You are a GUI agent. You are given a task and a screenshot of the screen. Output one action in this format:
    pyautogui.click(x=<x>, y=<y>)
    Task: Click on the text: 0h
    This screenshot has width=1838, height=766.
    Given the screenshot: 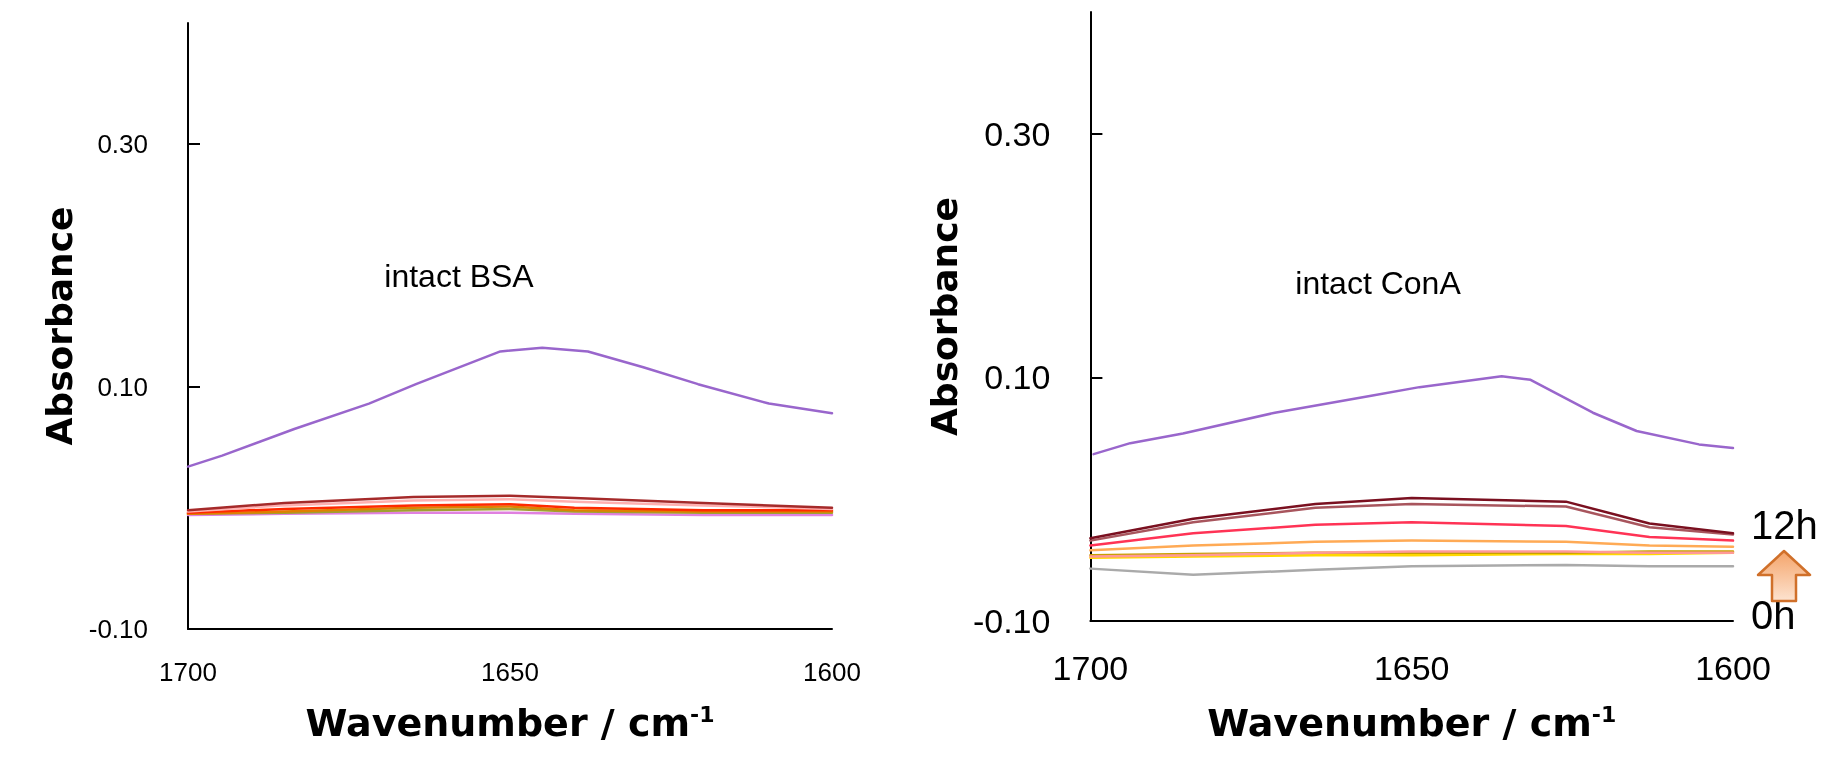 What is the action you would take?
    pyautogui.click(x=1773, y=615)
    